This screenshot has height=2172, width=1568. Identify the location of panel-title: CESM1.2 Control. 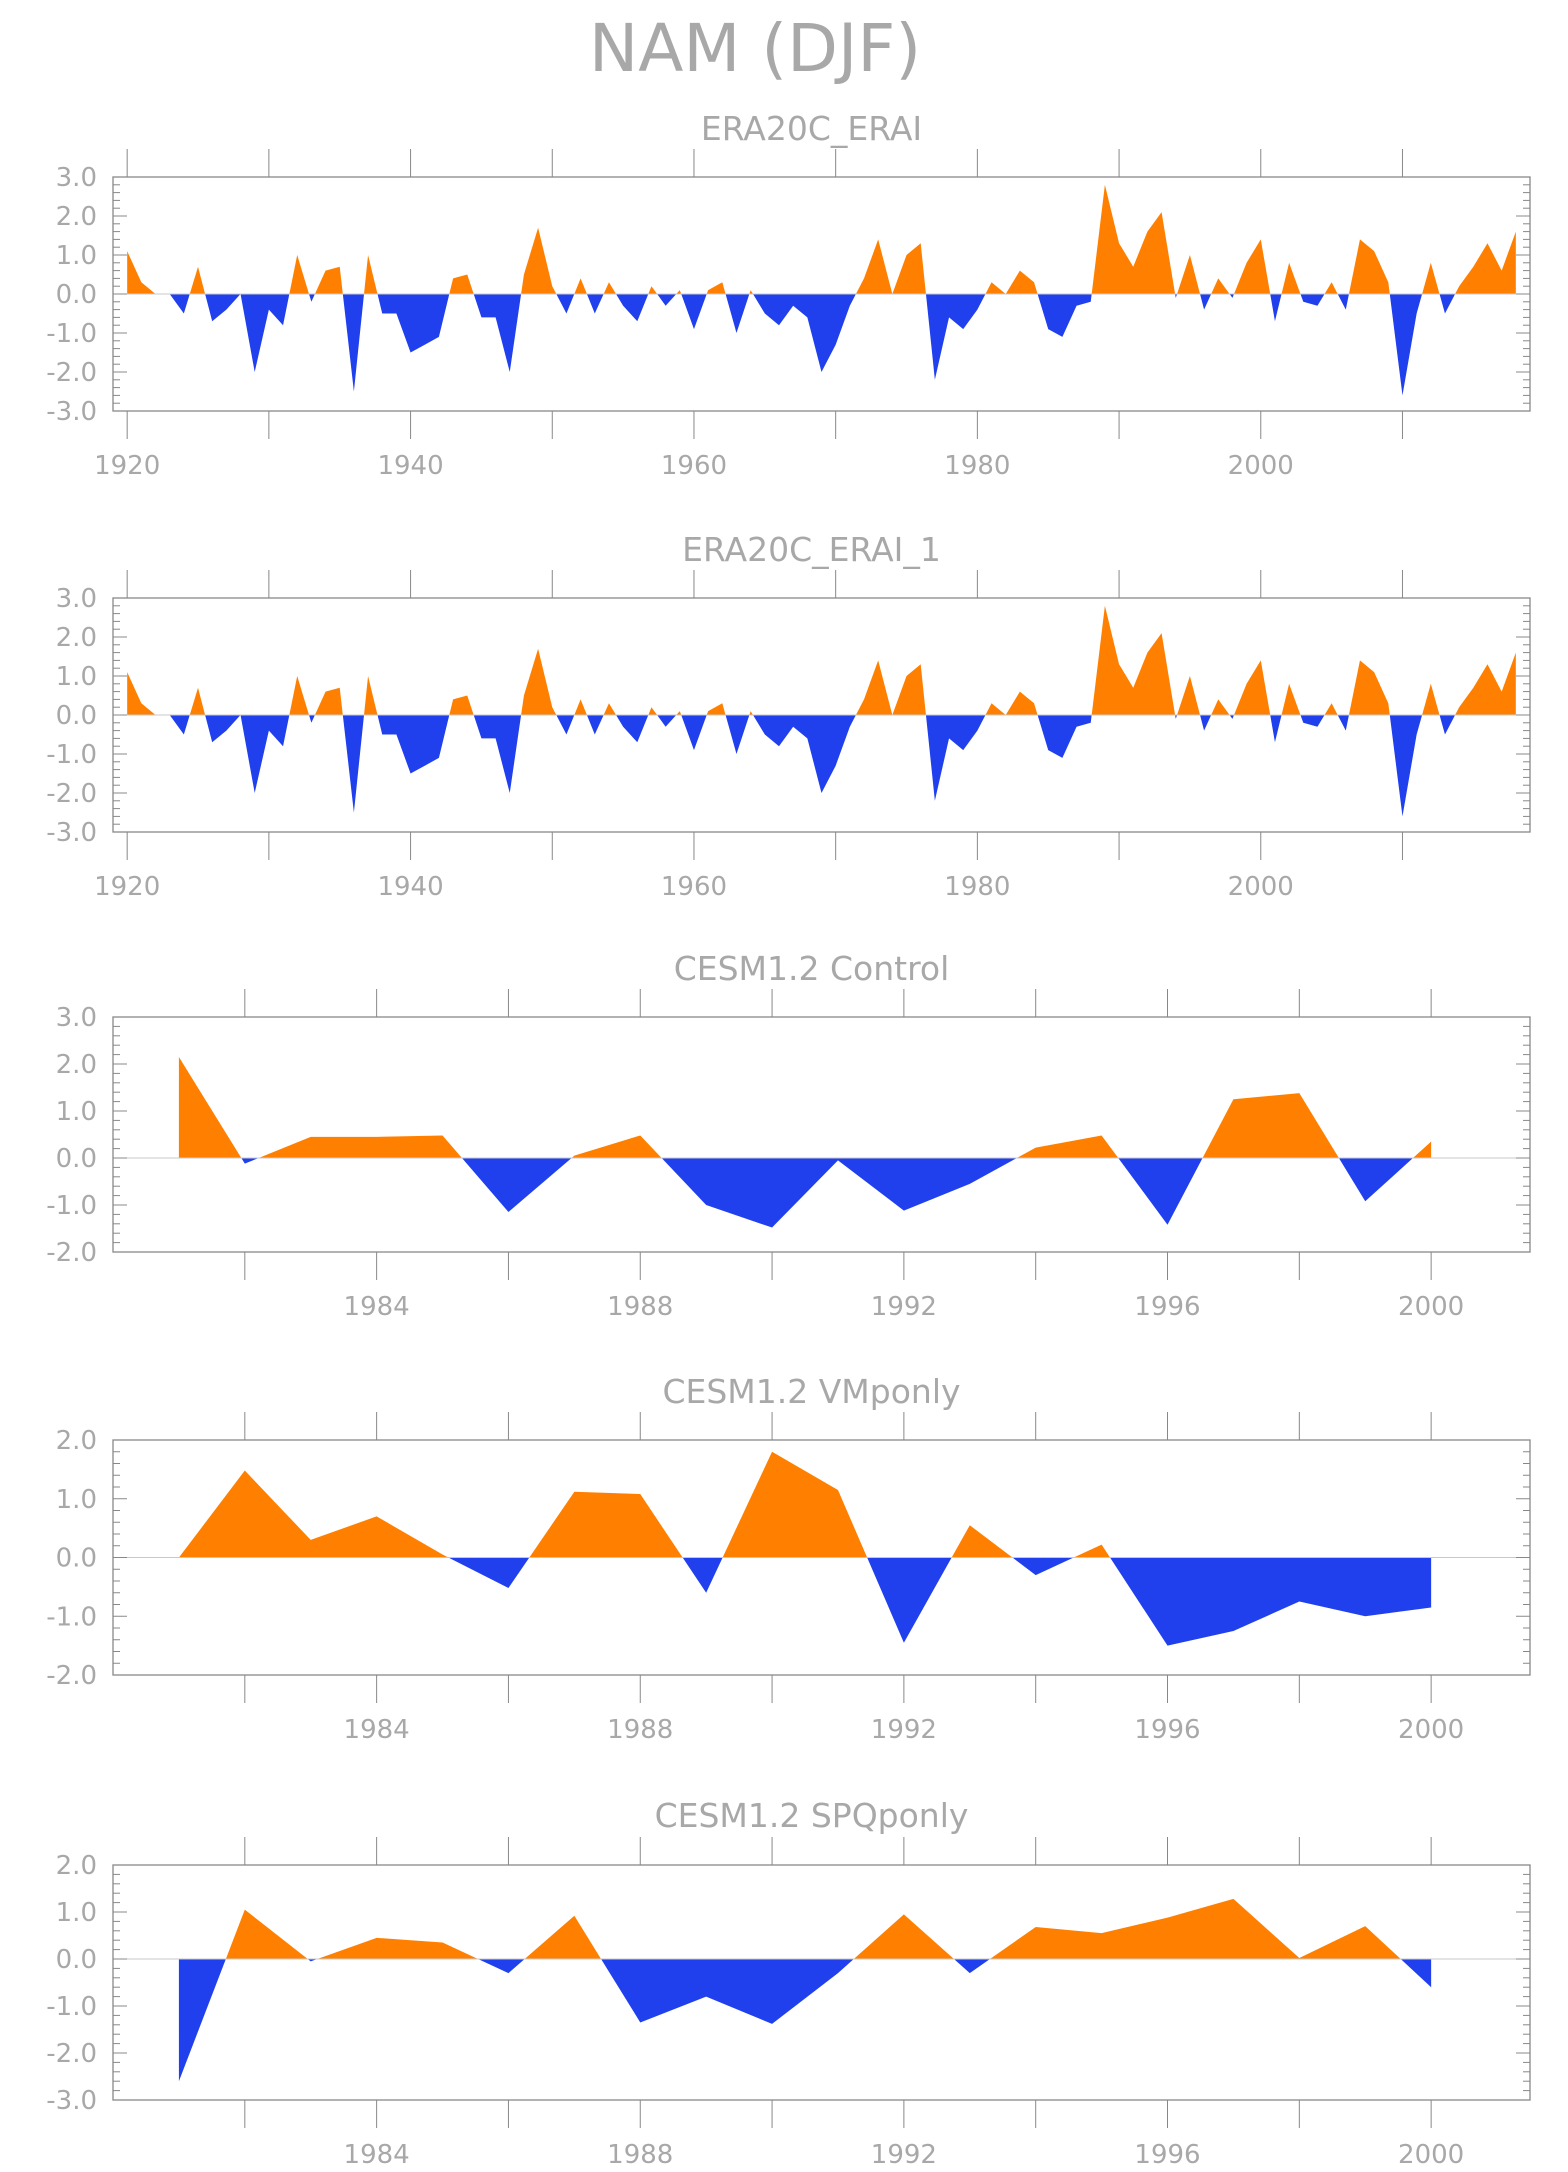
(812, 968).